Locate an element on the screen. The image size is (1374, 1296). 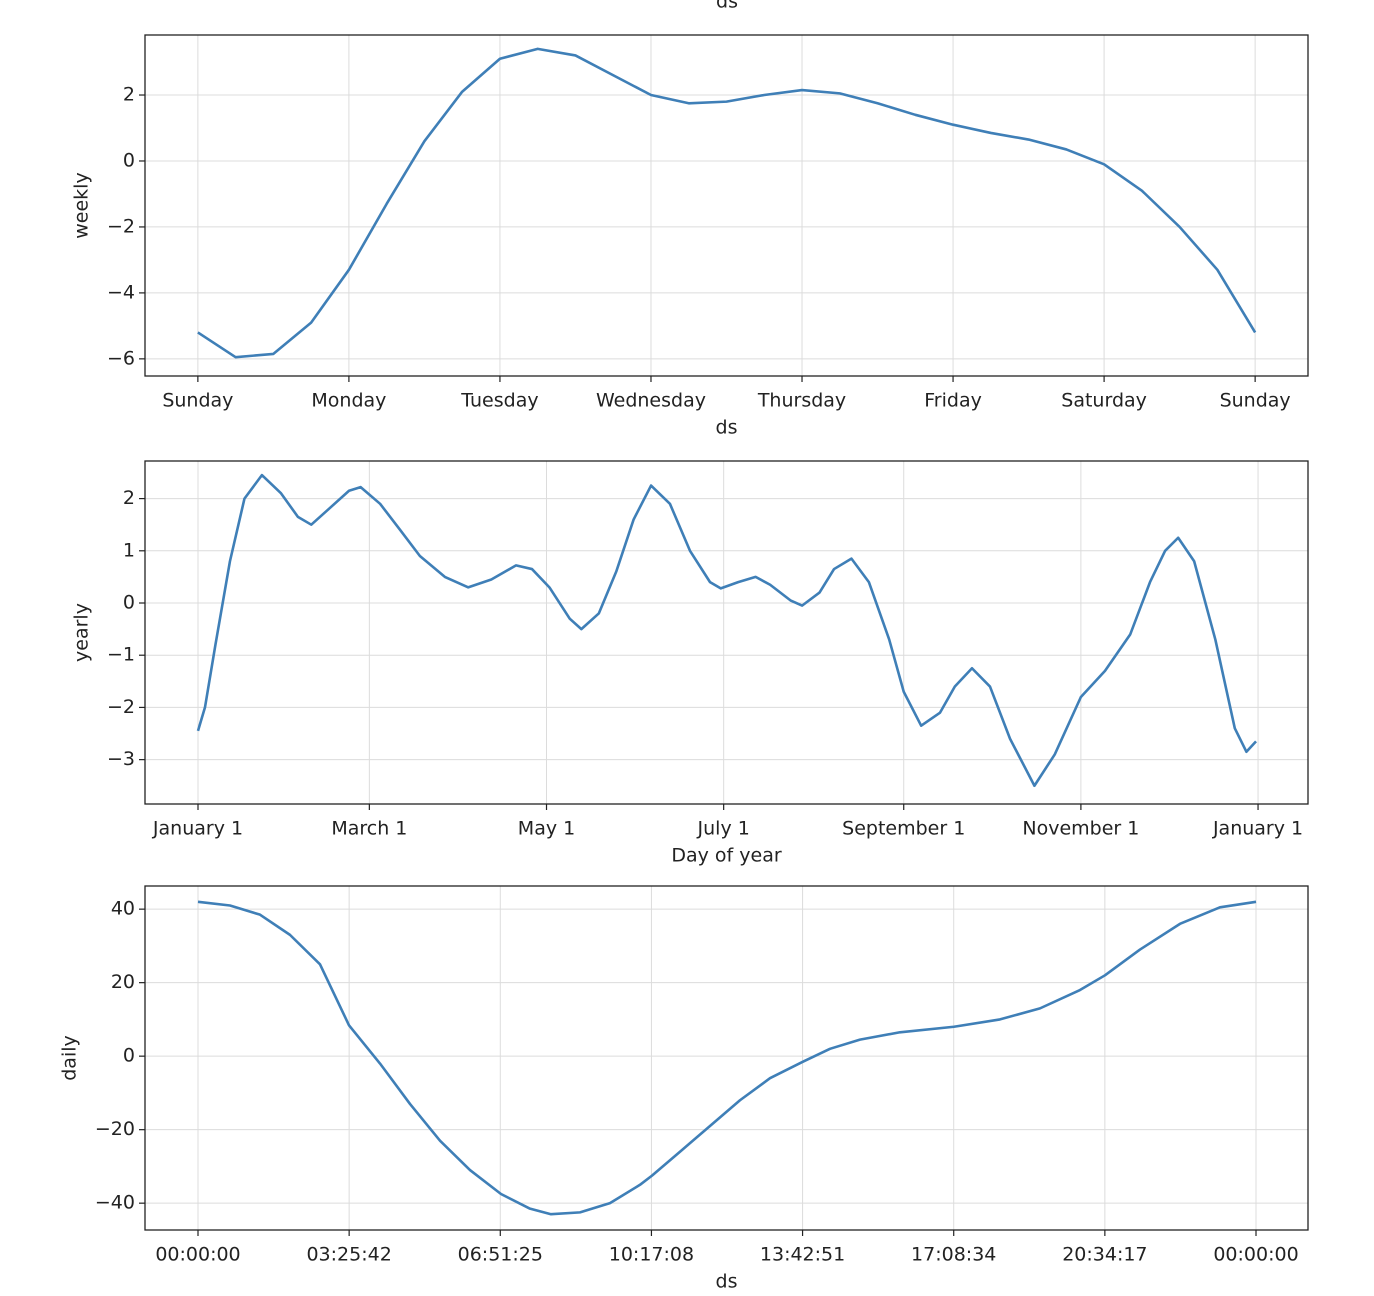
y-tick-label: 20 is located at coordinates (123, 982).